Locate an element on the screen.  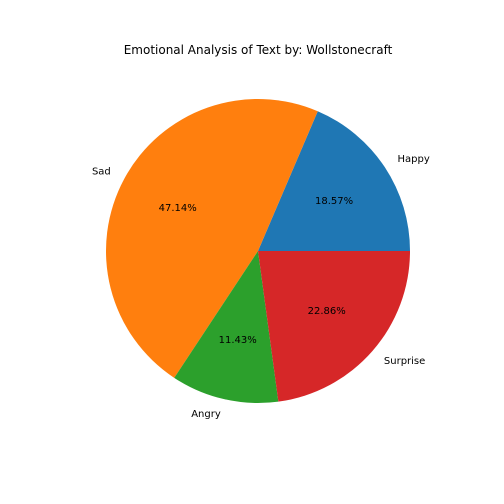
slice-label-surprise: Surprise is located at coordinates (404, 361).